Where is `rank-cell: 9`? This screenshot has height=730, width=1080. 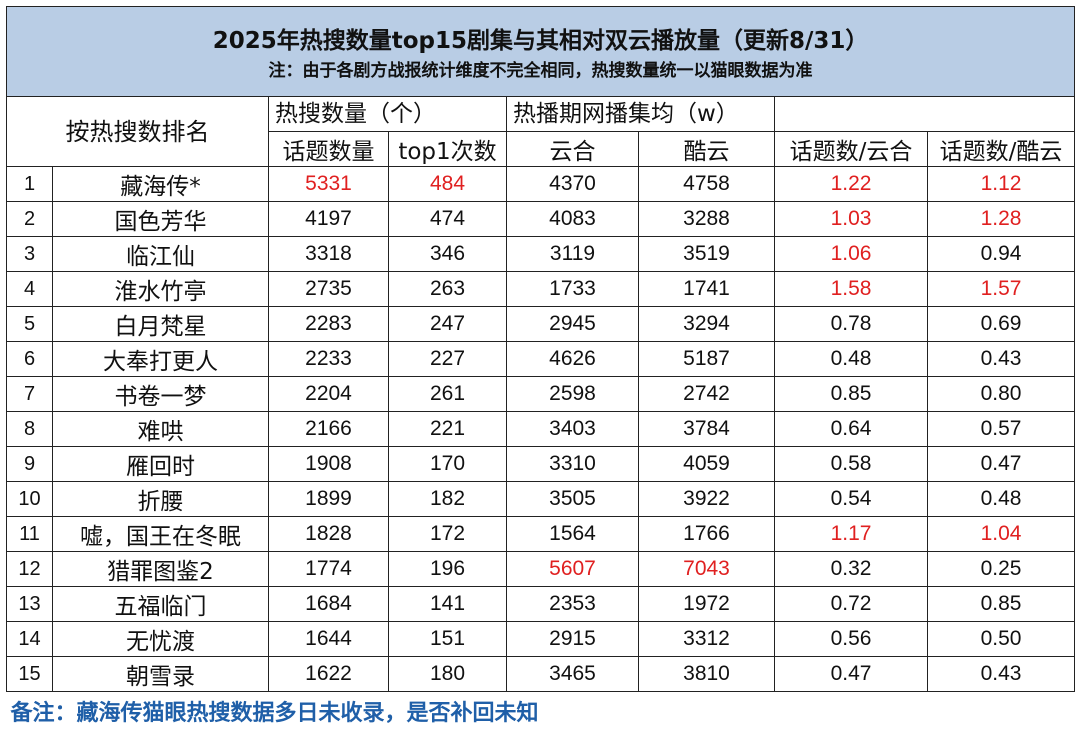
rank-cell: 9 is located at coordinates (30, 464).